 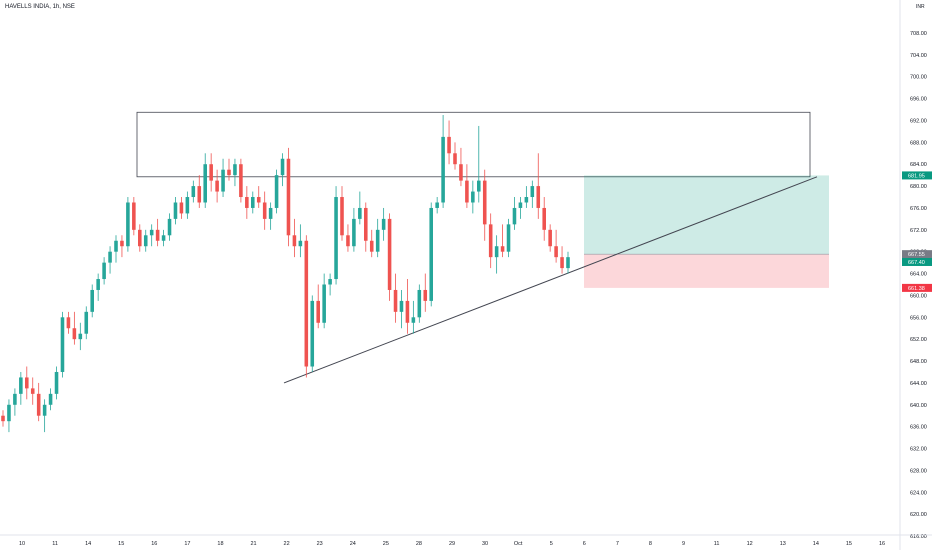 What do you see at coordinates (918, 537) in the screenshot?
I see `price-tick-label: 616.00` at bounding box center [918, 537].